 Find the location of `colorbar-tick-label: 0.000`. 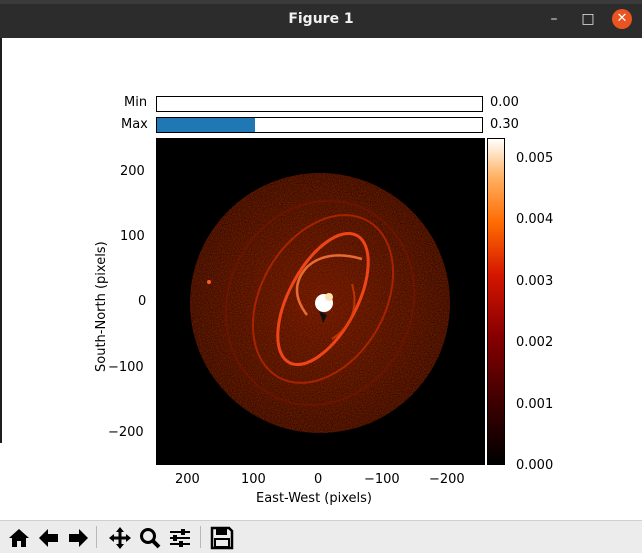

colorbar-tick-label: 0.000 is located at coordinates (535, 465).